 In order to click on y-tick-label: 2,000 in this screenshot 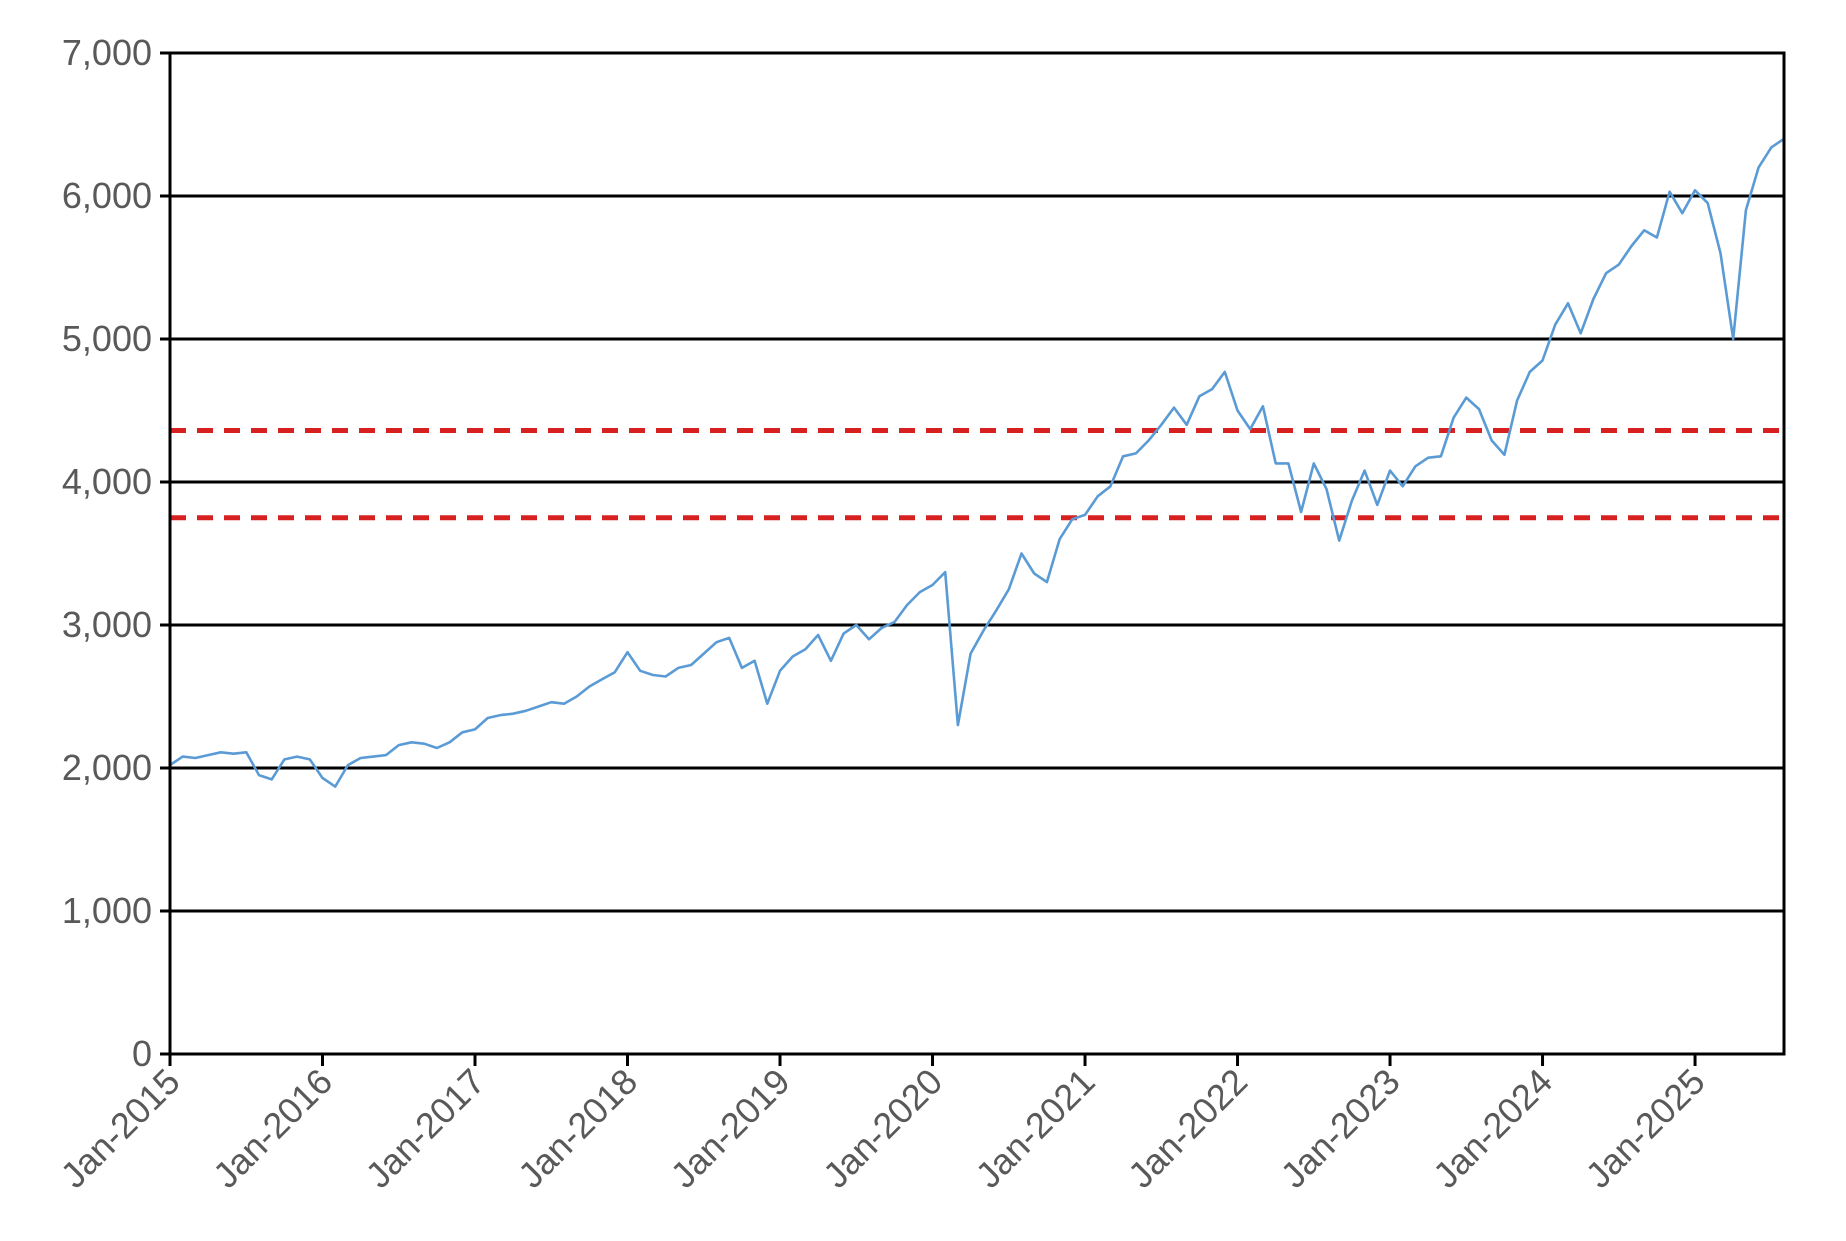, I will do `click(107, 767)`.